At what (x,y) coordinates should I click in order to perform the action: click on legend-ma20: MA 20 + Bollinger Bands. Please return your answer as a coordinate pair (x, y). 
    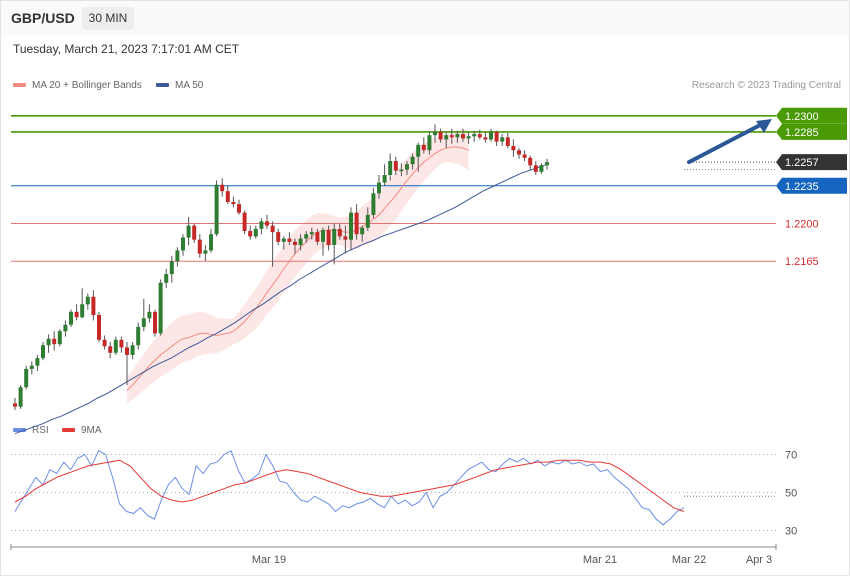
    Looking at the image, I should click on (77, 85).